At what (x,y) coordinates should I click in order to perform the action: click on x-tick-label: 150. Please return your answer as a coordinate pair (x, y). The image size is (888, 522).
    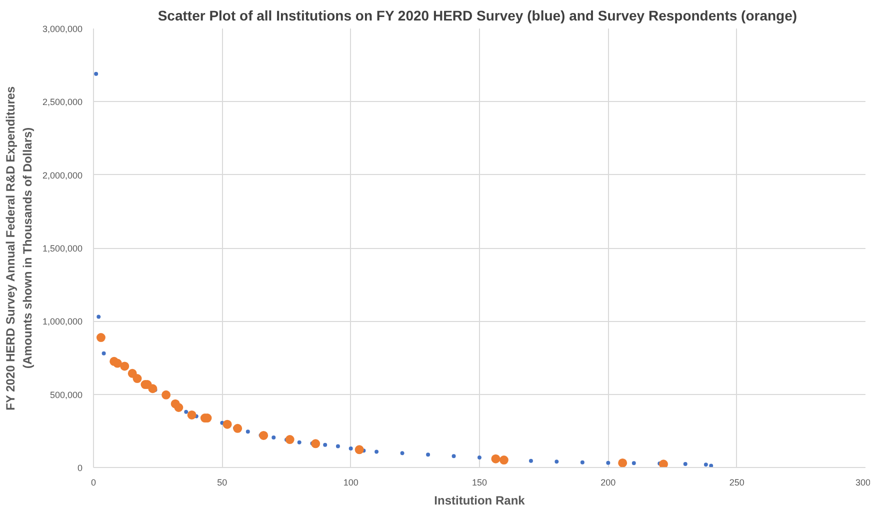
    Looking at the image, I should click on (480, 483).